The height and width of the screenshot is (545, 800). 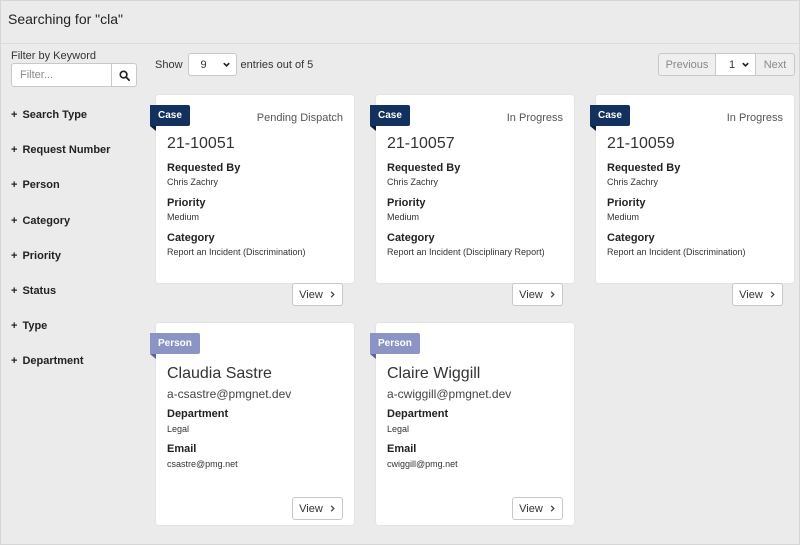 What do you see at coordinates (641, 143) in the screenshot?
I see `case-number: 21-10059` at bounding box center [641, 143].